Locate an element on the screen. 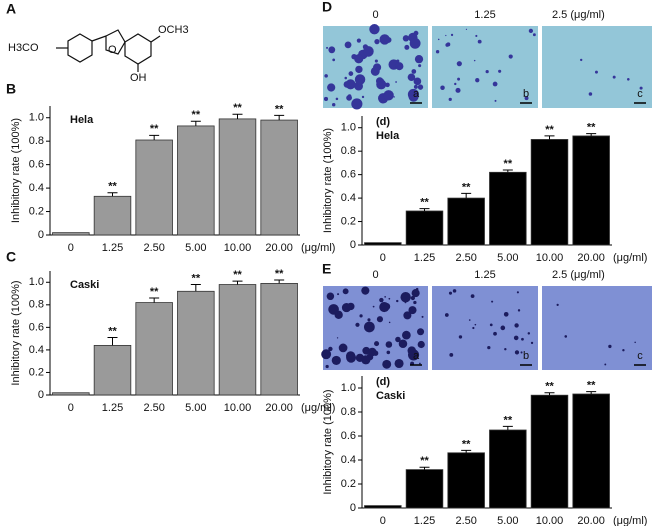 Image resolution: width=655 pixels, height=526 pixels. panel-label: A is located at coordinates (11, 9).